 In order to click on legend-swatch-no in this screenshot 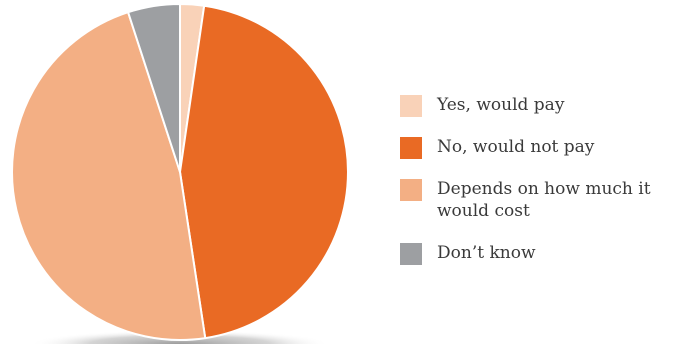, I will do `click(411, 148)`.